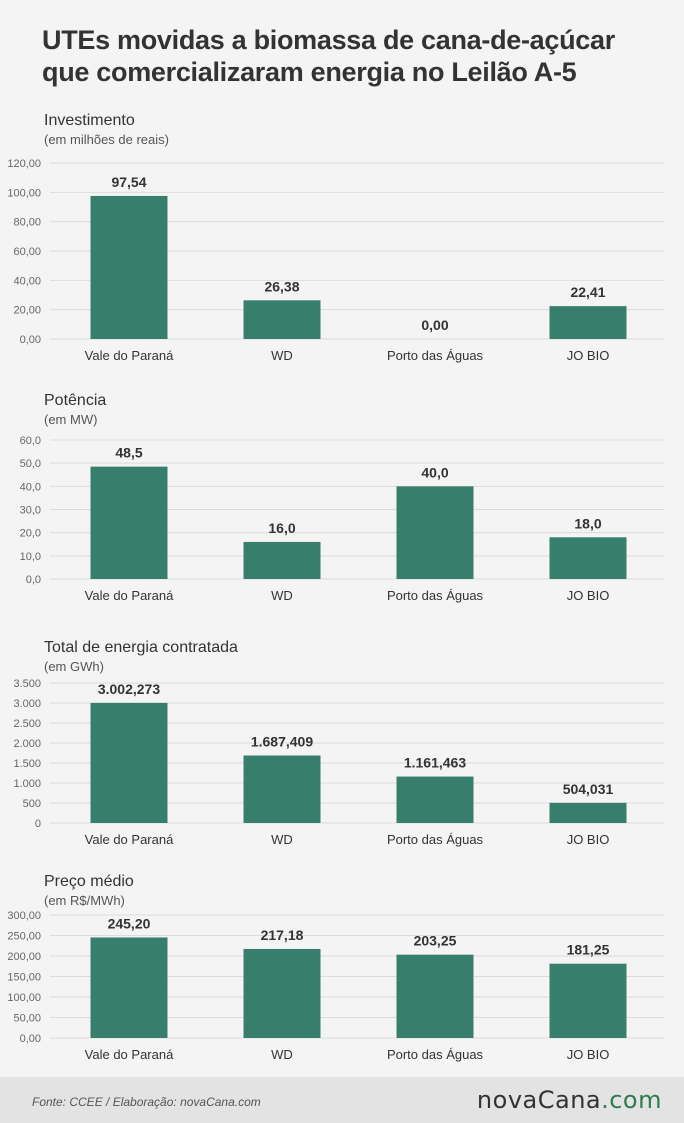 The height and width of the screenshot is (1123, 684). Describe the element at coordinates (24, 916) in the screenshot. I see `y-tick-label: 300,00` at that location.